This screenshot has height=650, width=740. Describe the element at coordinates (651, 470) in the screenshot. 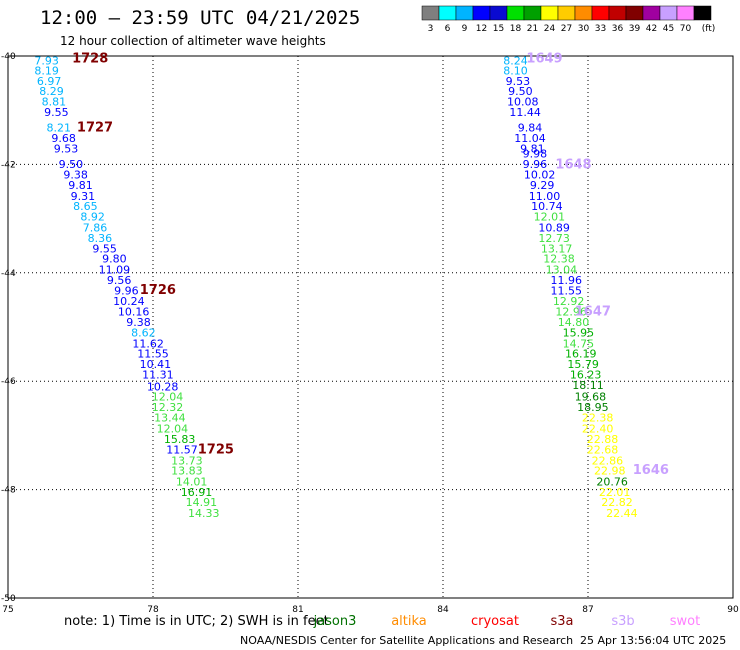

I see `time-label: 1646` at that location.